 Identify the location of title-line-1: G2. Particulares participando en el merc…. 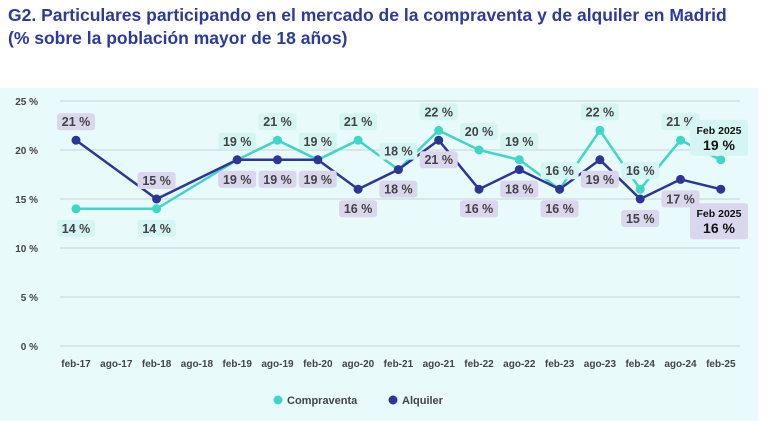
(367, 15).